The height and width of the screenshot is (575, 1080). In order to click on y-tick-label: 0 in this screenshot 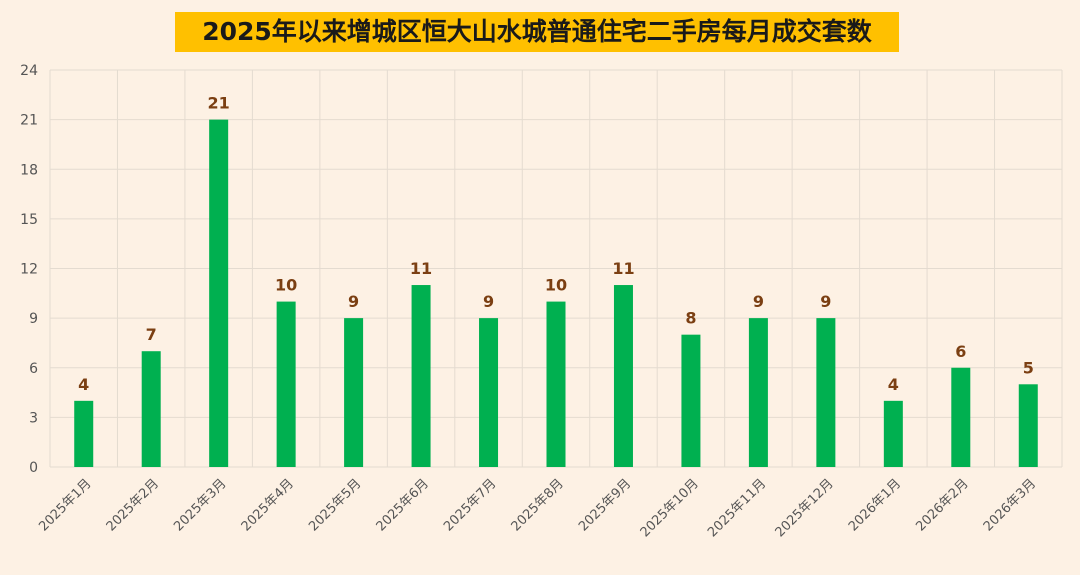, I will do `click(33, 468)`.